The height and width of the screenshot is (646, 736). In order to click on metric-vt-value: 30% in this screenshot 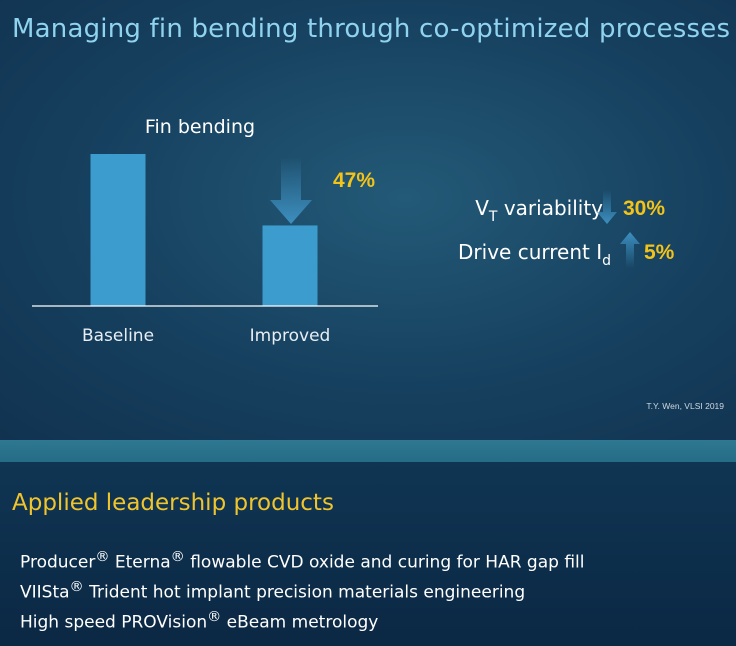, I will do `click(644, 208)`.